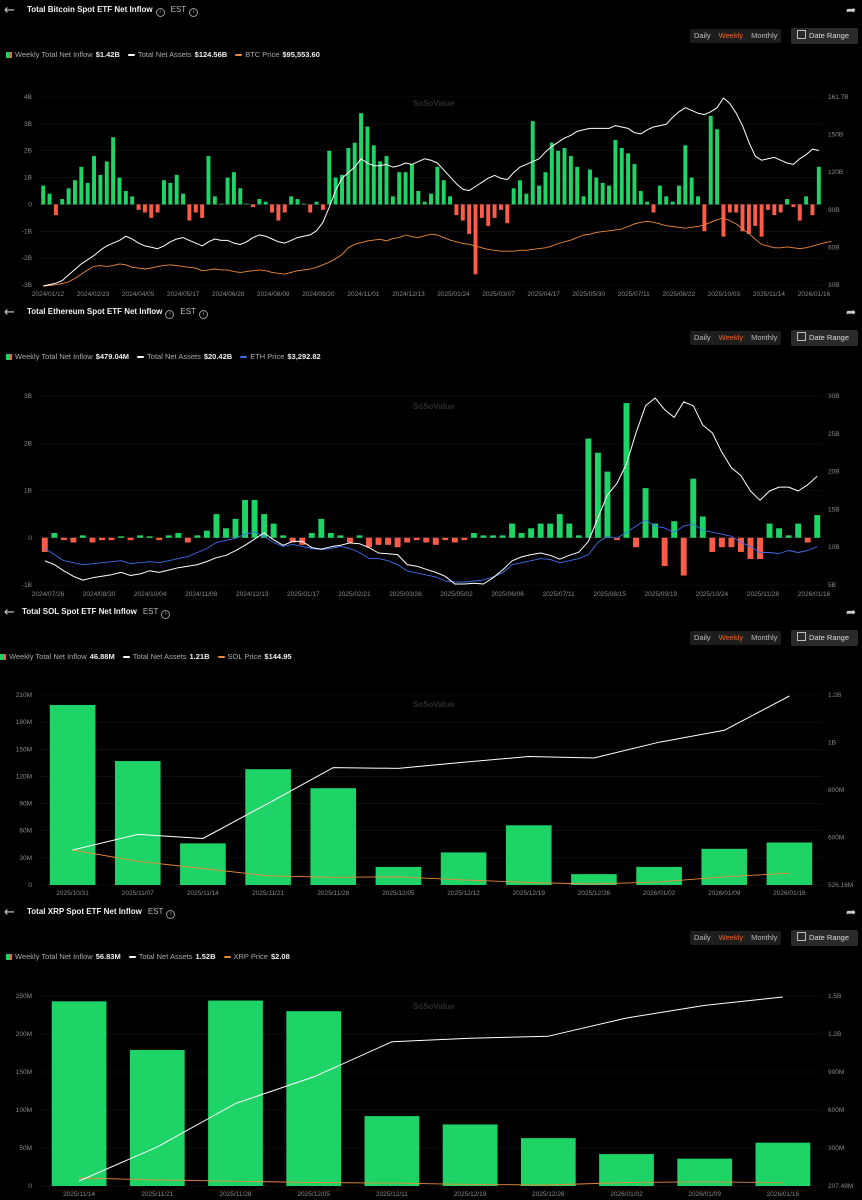  I want to click on y-left-tick-label: 50M, so click(25, 1148).